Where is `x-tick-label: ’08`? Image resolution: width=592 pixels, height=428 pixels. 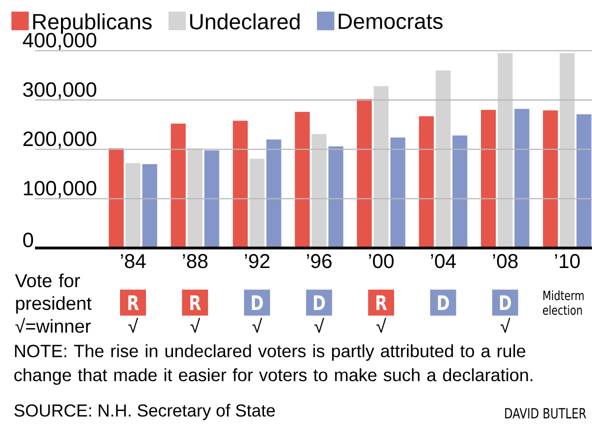 x-tick-label: ’08 is located at coordinates (505, 261).